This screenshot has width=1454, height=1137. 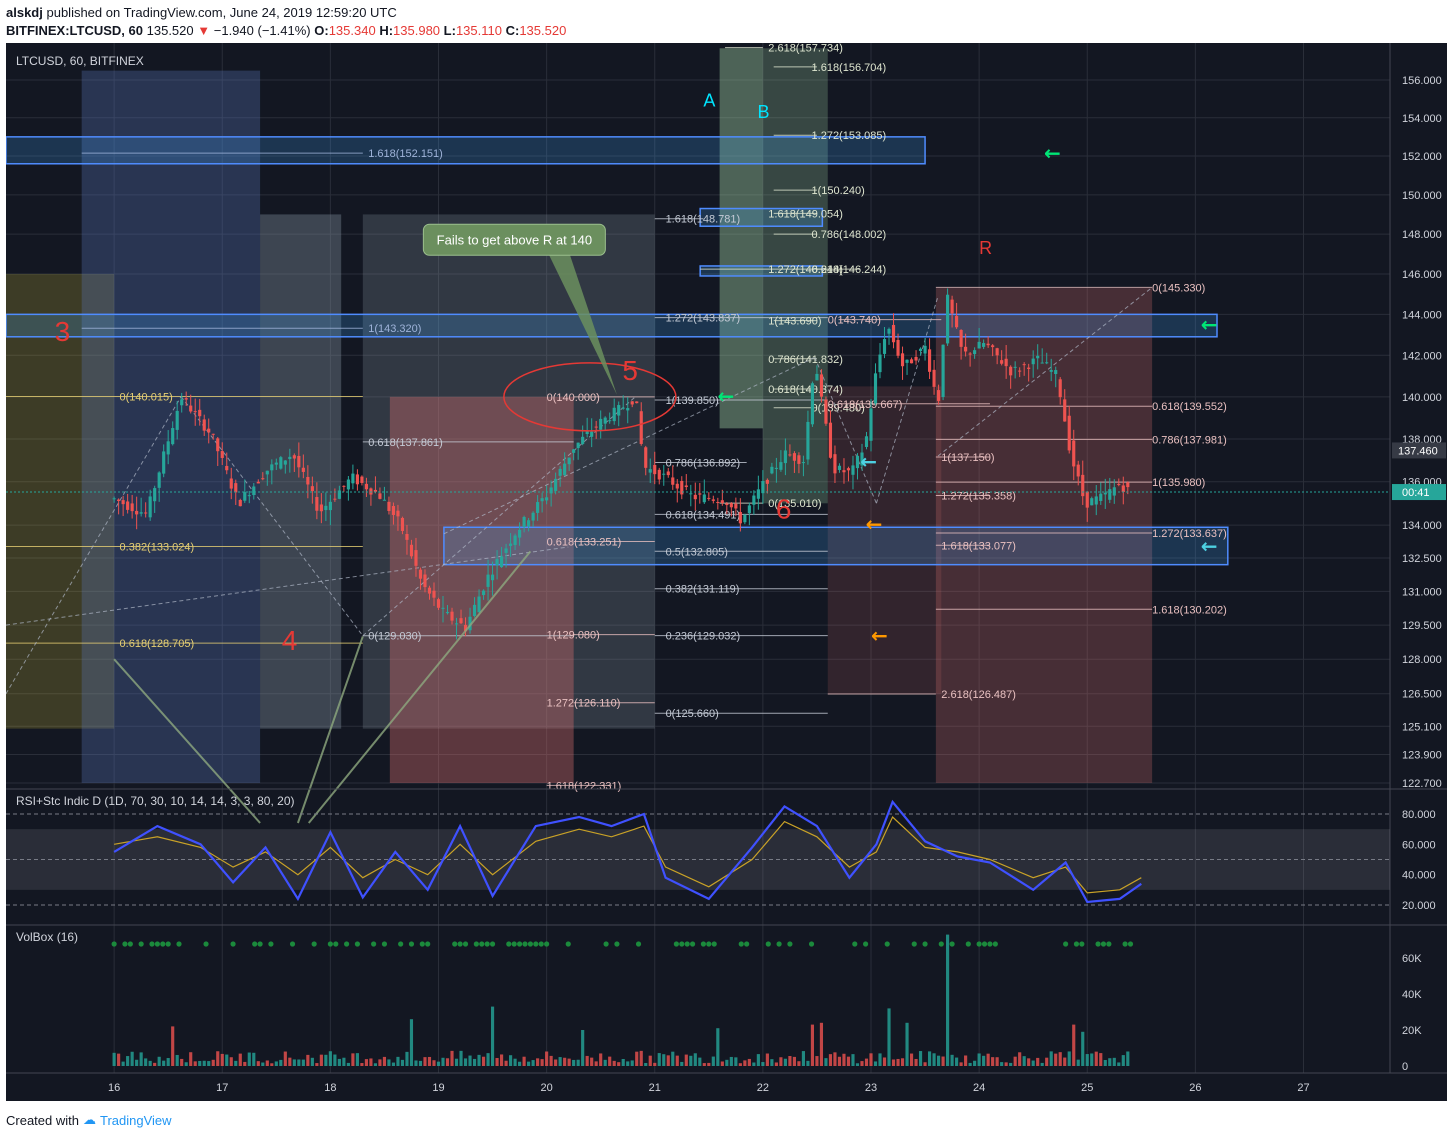 I want to click on tradingview-brand: TradingView, so click(x=135, y=1120).